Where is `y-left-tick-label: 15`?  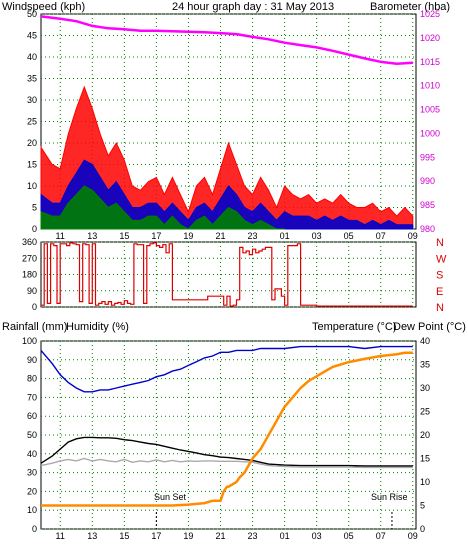 y-left-tick-label: 15 is located at coordinates (32, 165).